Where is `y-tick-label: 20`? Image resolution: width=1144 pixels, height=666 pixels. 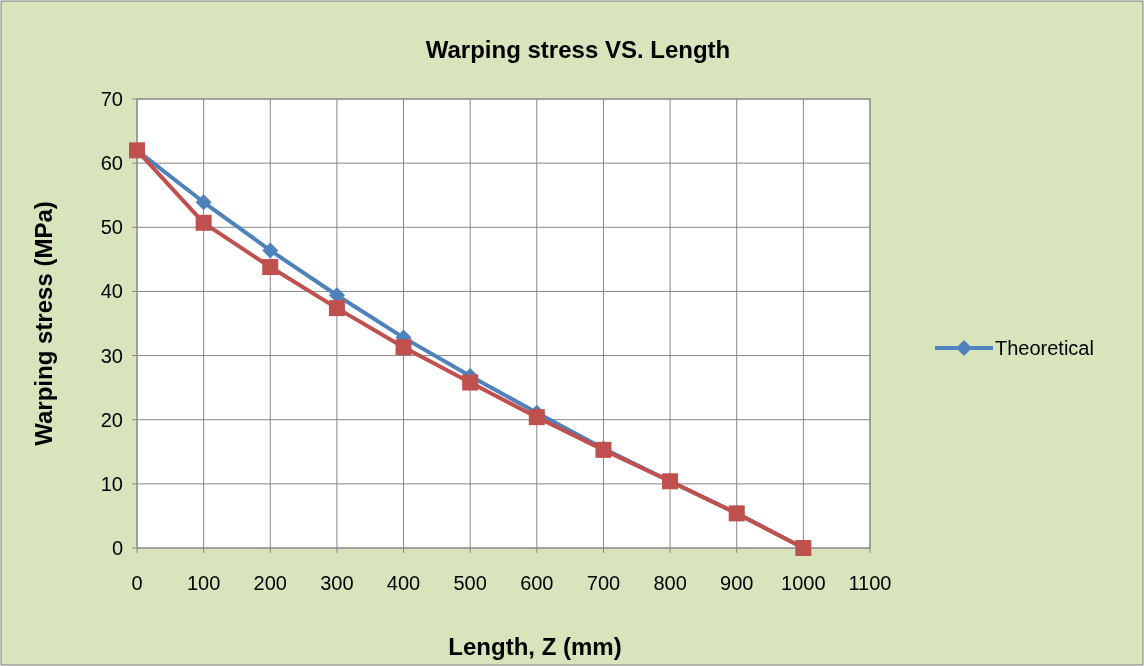 y-tick-label: 20 is located at coordinates (111, 419).